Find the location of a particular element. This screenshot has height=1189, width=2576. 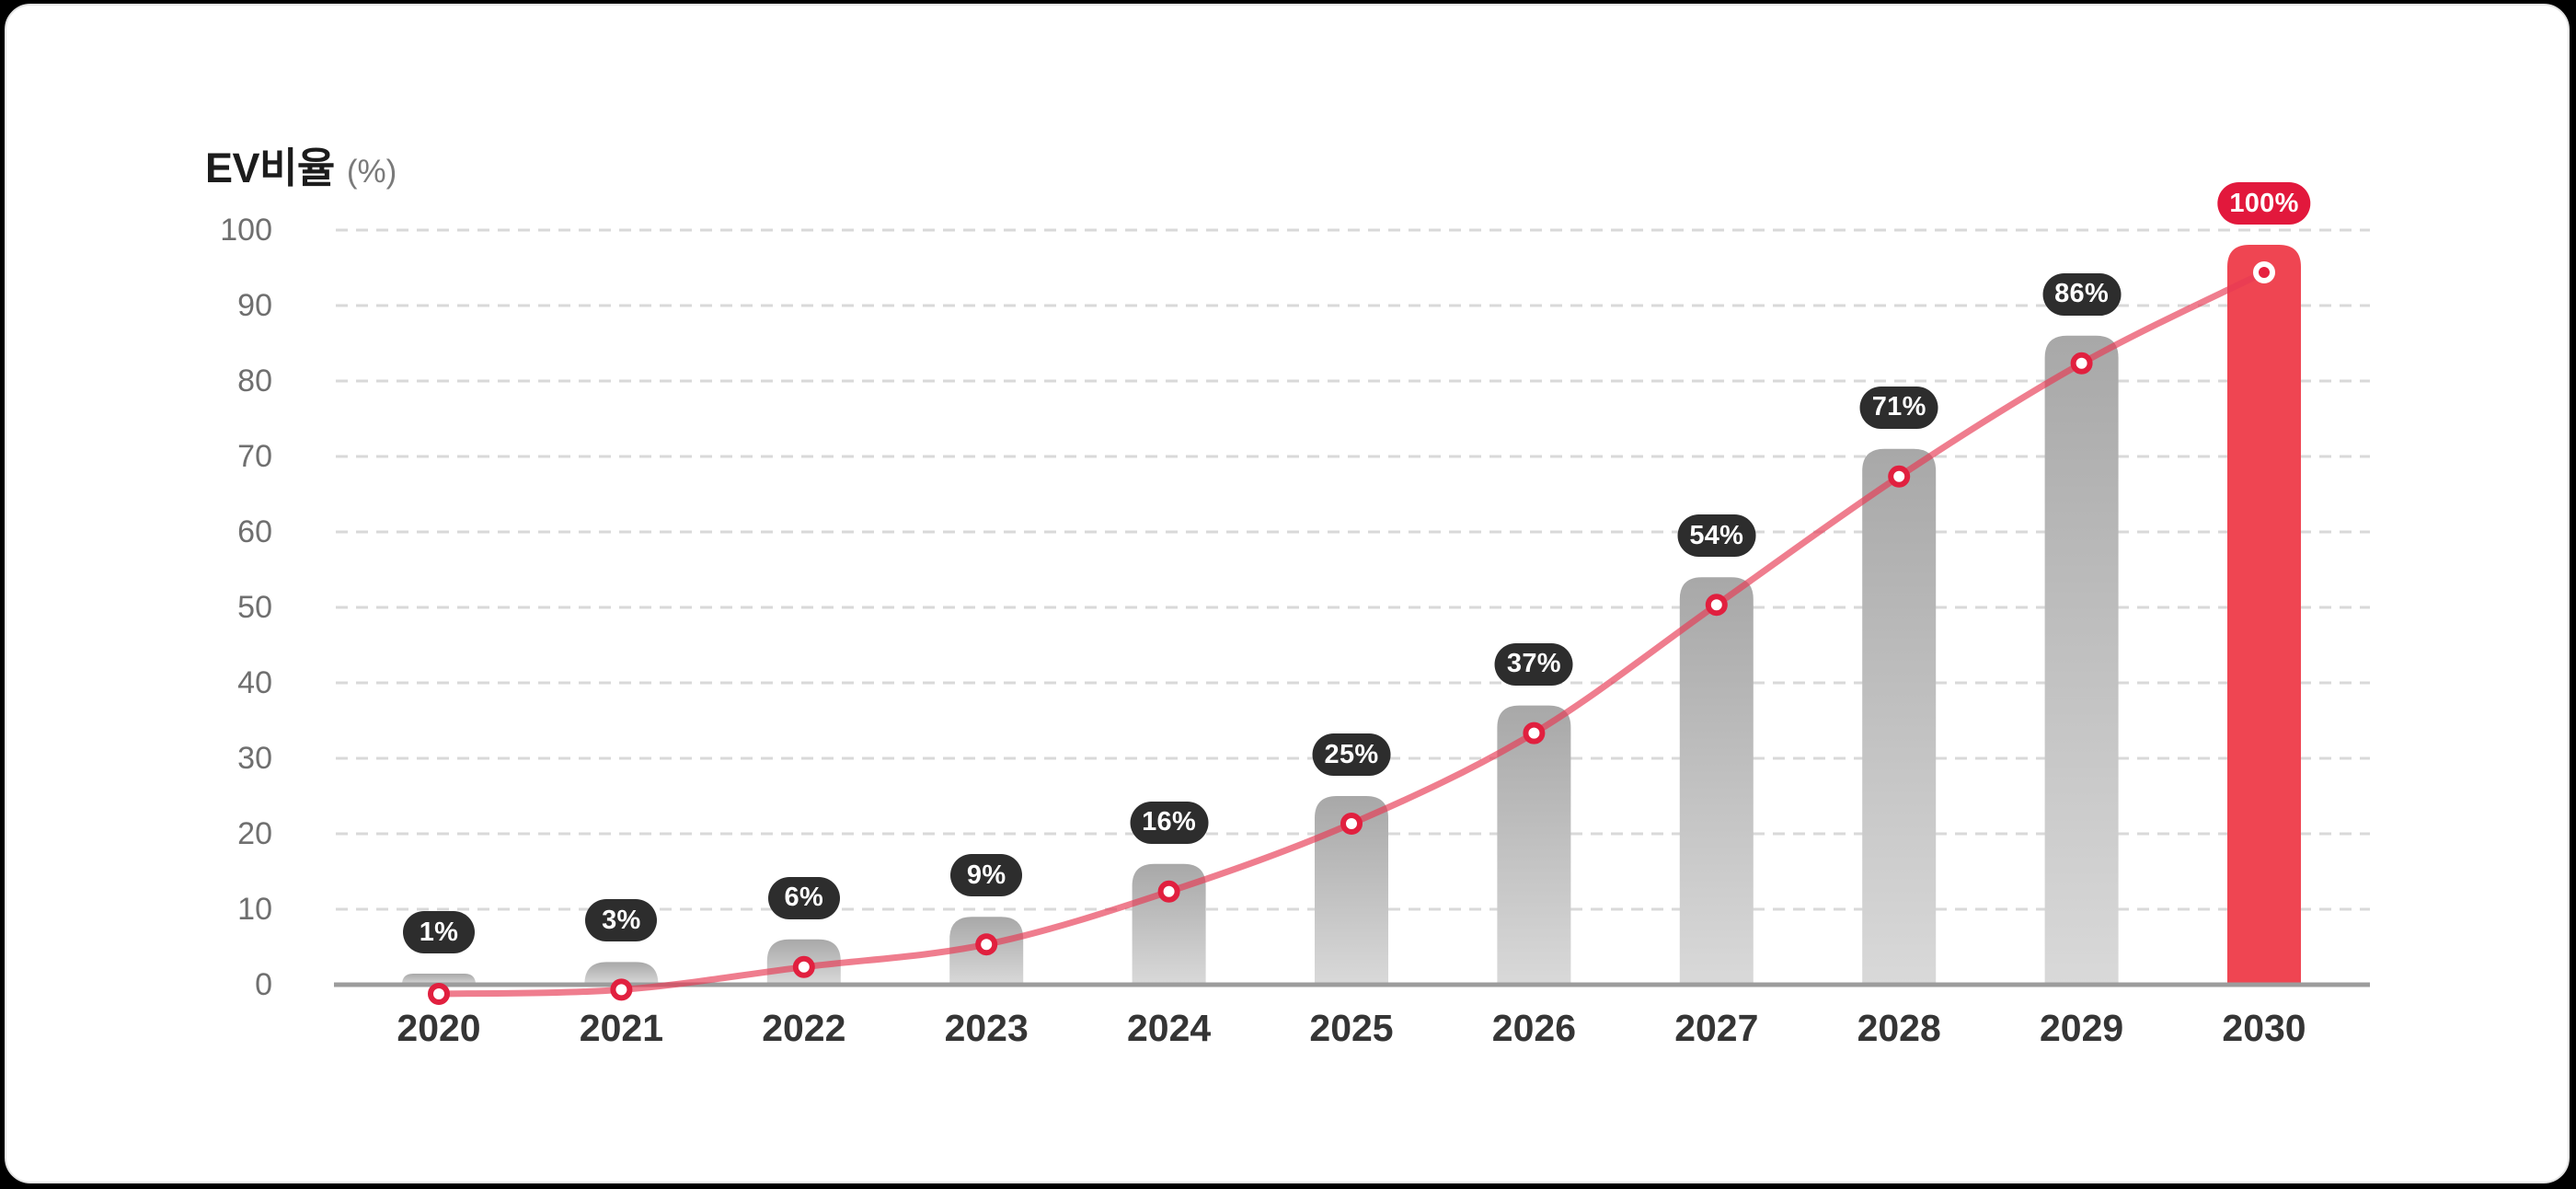

line-marker-2023 is located at coordinates (986, 945).